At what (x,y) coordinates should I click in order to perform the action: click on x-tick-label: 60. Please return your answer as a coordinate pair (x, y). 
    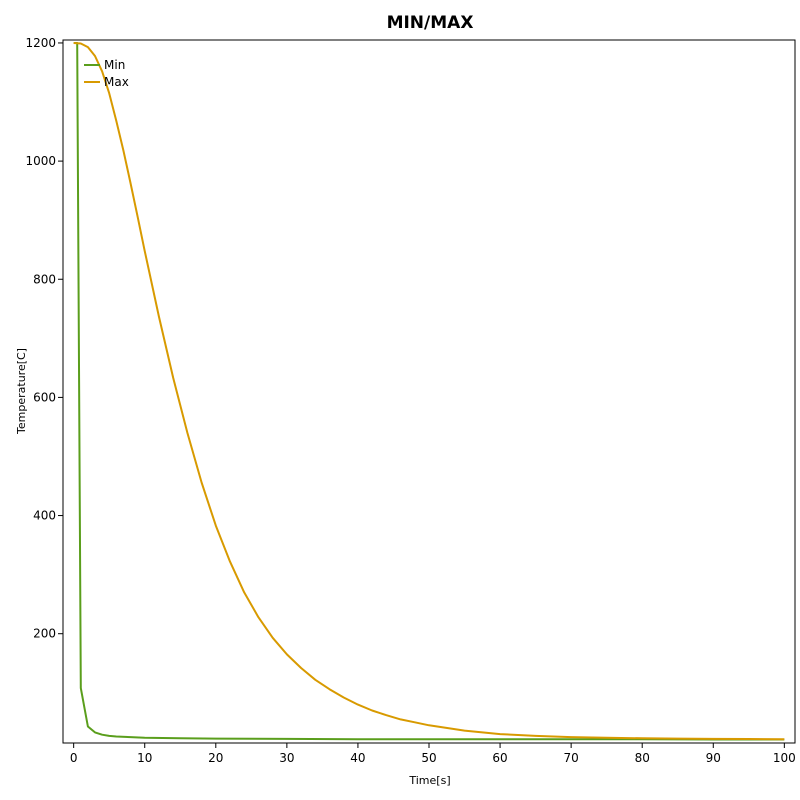
    Looking at the image, I should click on (499, 758).